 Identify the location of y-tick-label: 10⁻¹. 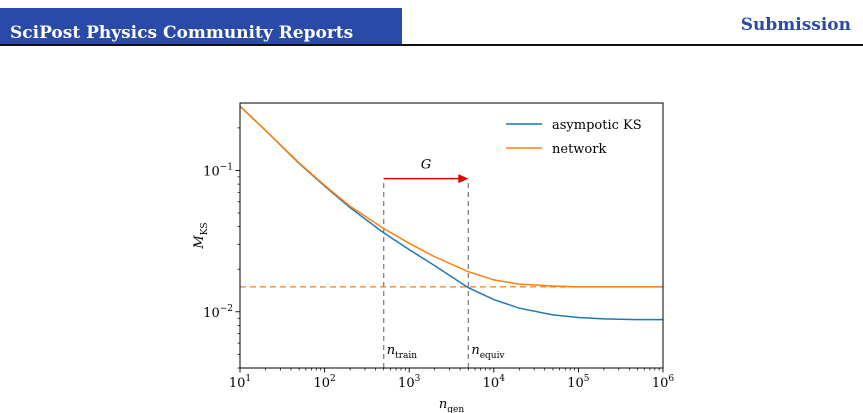
(218, 170).